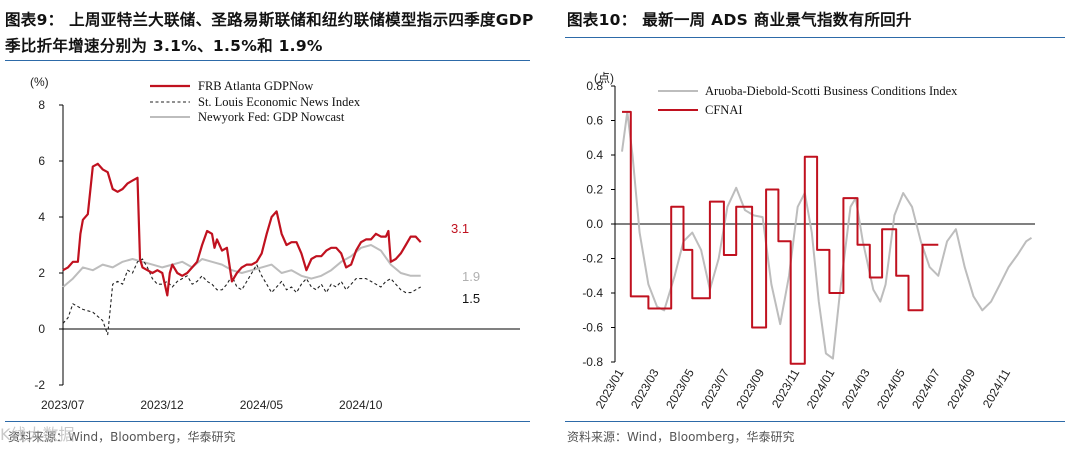 Image resolution: width=1080 pixels, height=451 pixels. What do you see at coordinates (41, 217) in the screenshot?
I see `left-y-tick-label: 4` at bounding box center [41, 217].